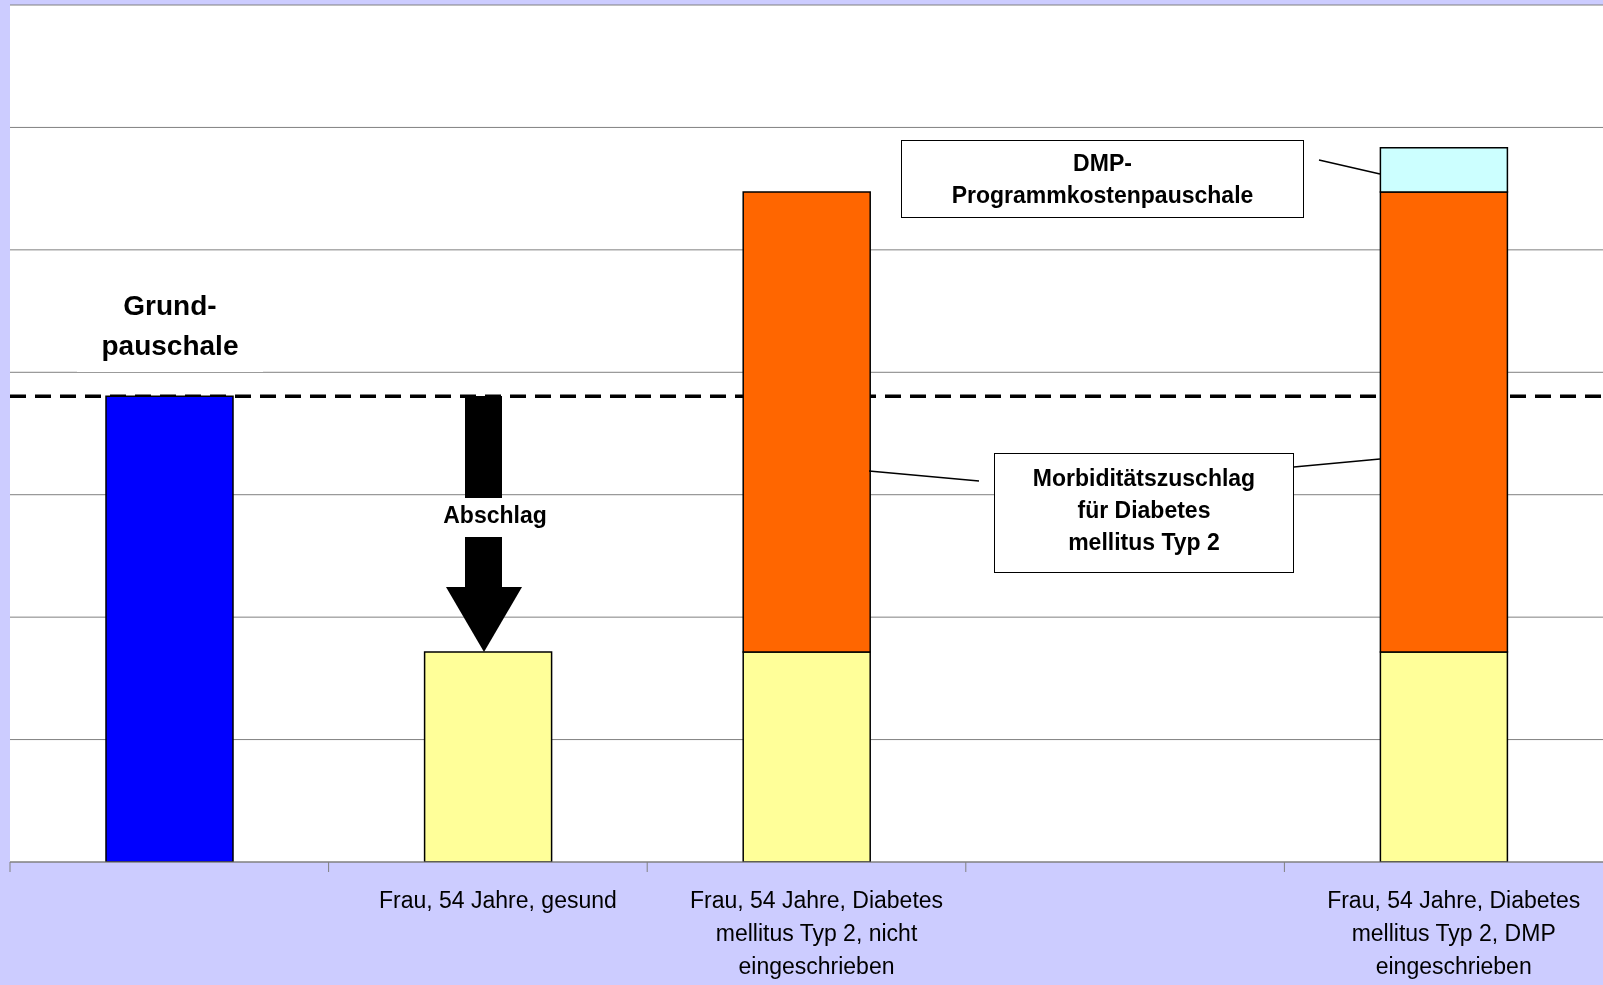 The width and height of the screenshot is (1603, 985). What do you see at coordinates (497, 900) in the screenshot?
I see `x-tick-label: Frau, 54 Jahre, gesund` at bounding box center [497, 900].